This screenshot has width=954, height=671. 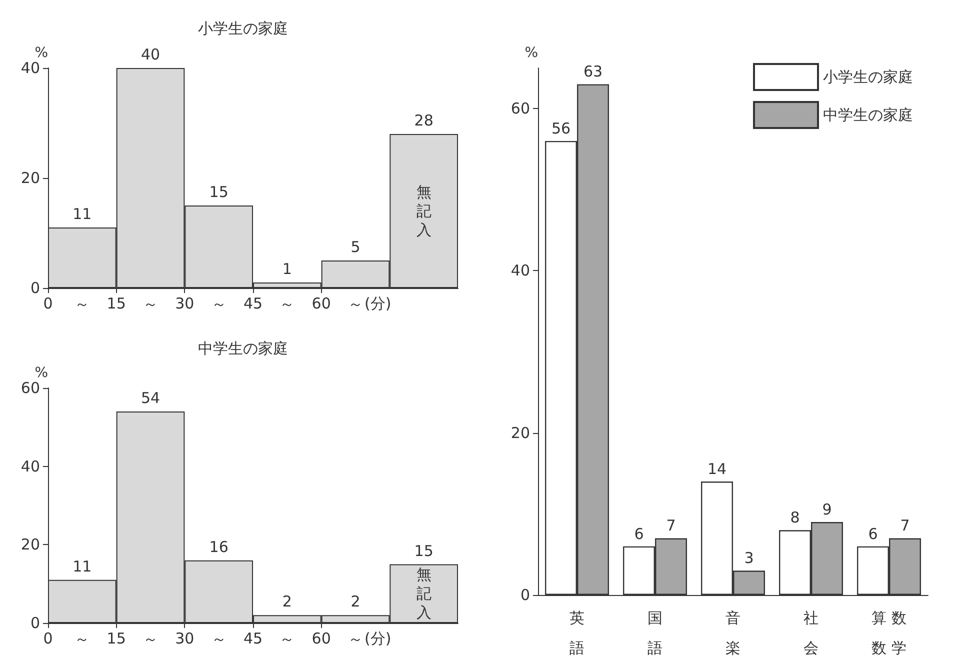 What do you see at coordinates (287, 269) in the screenshot?
I see `data-label: 1` at bounding box center [287, 269].